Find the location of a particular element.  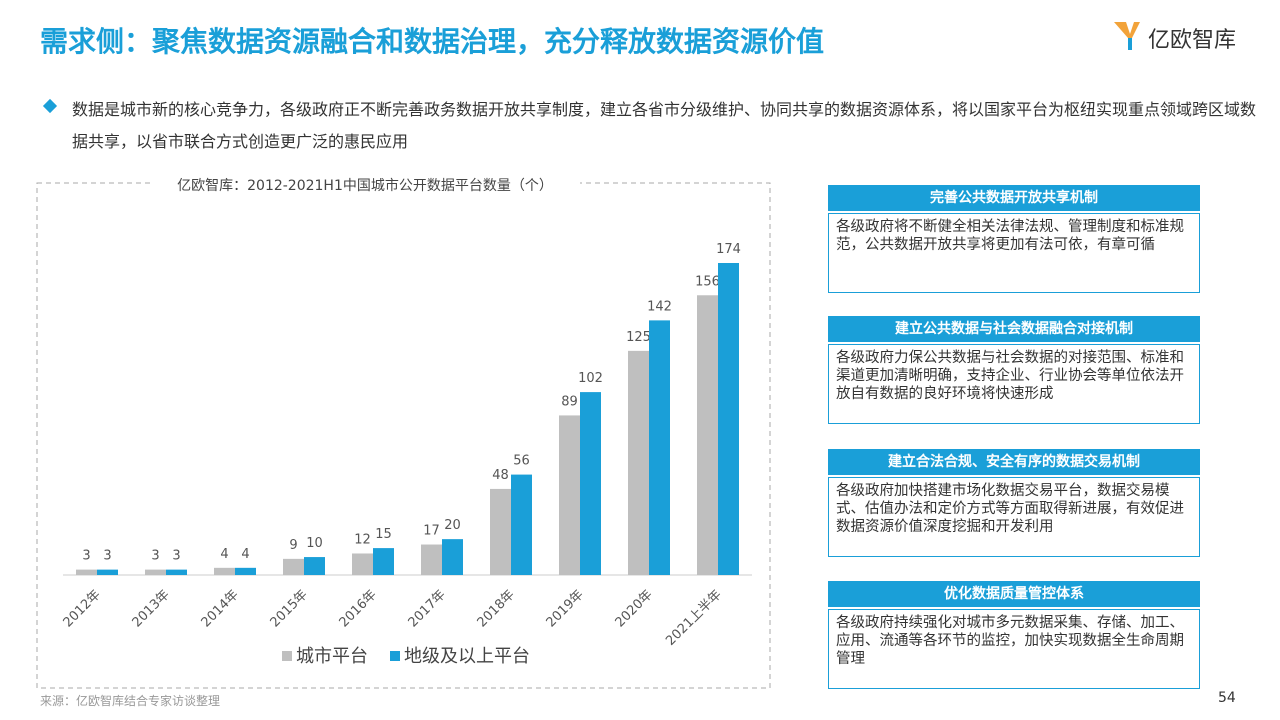

data-label: 125 is located at coordinates (638, 337).